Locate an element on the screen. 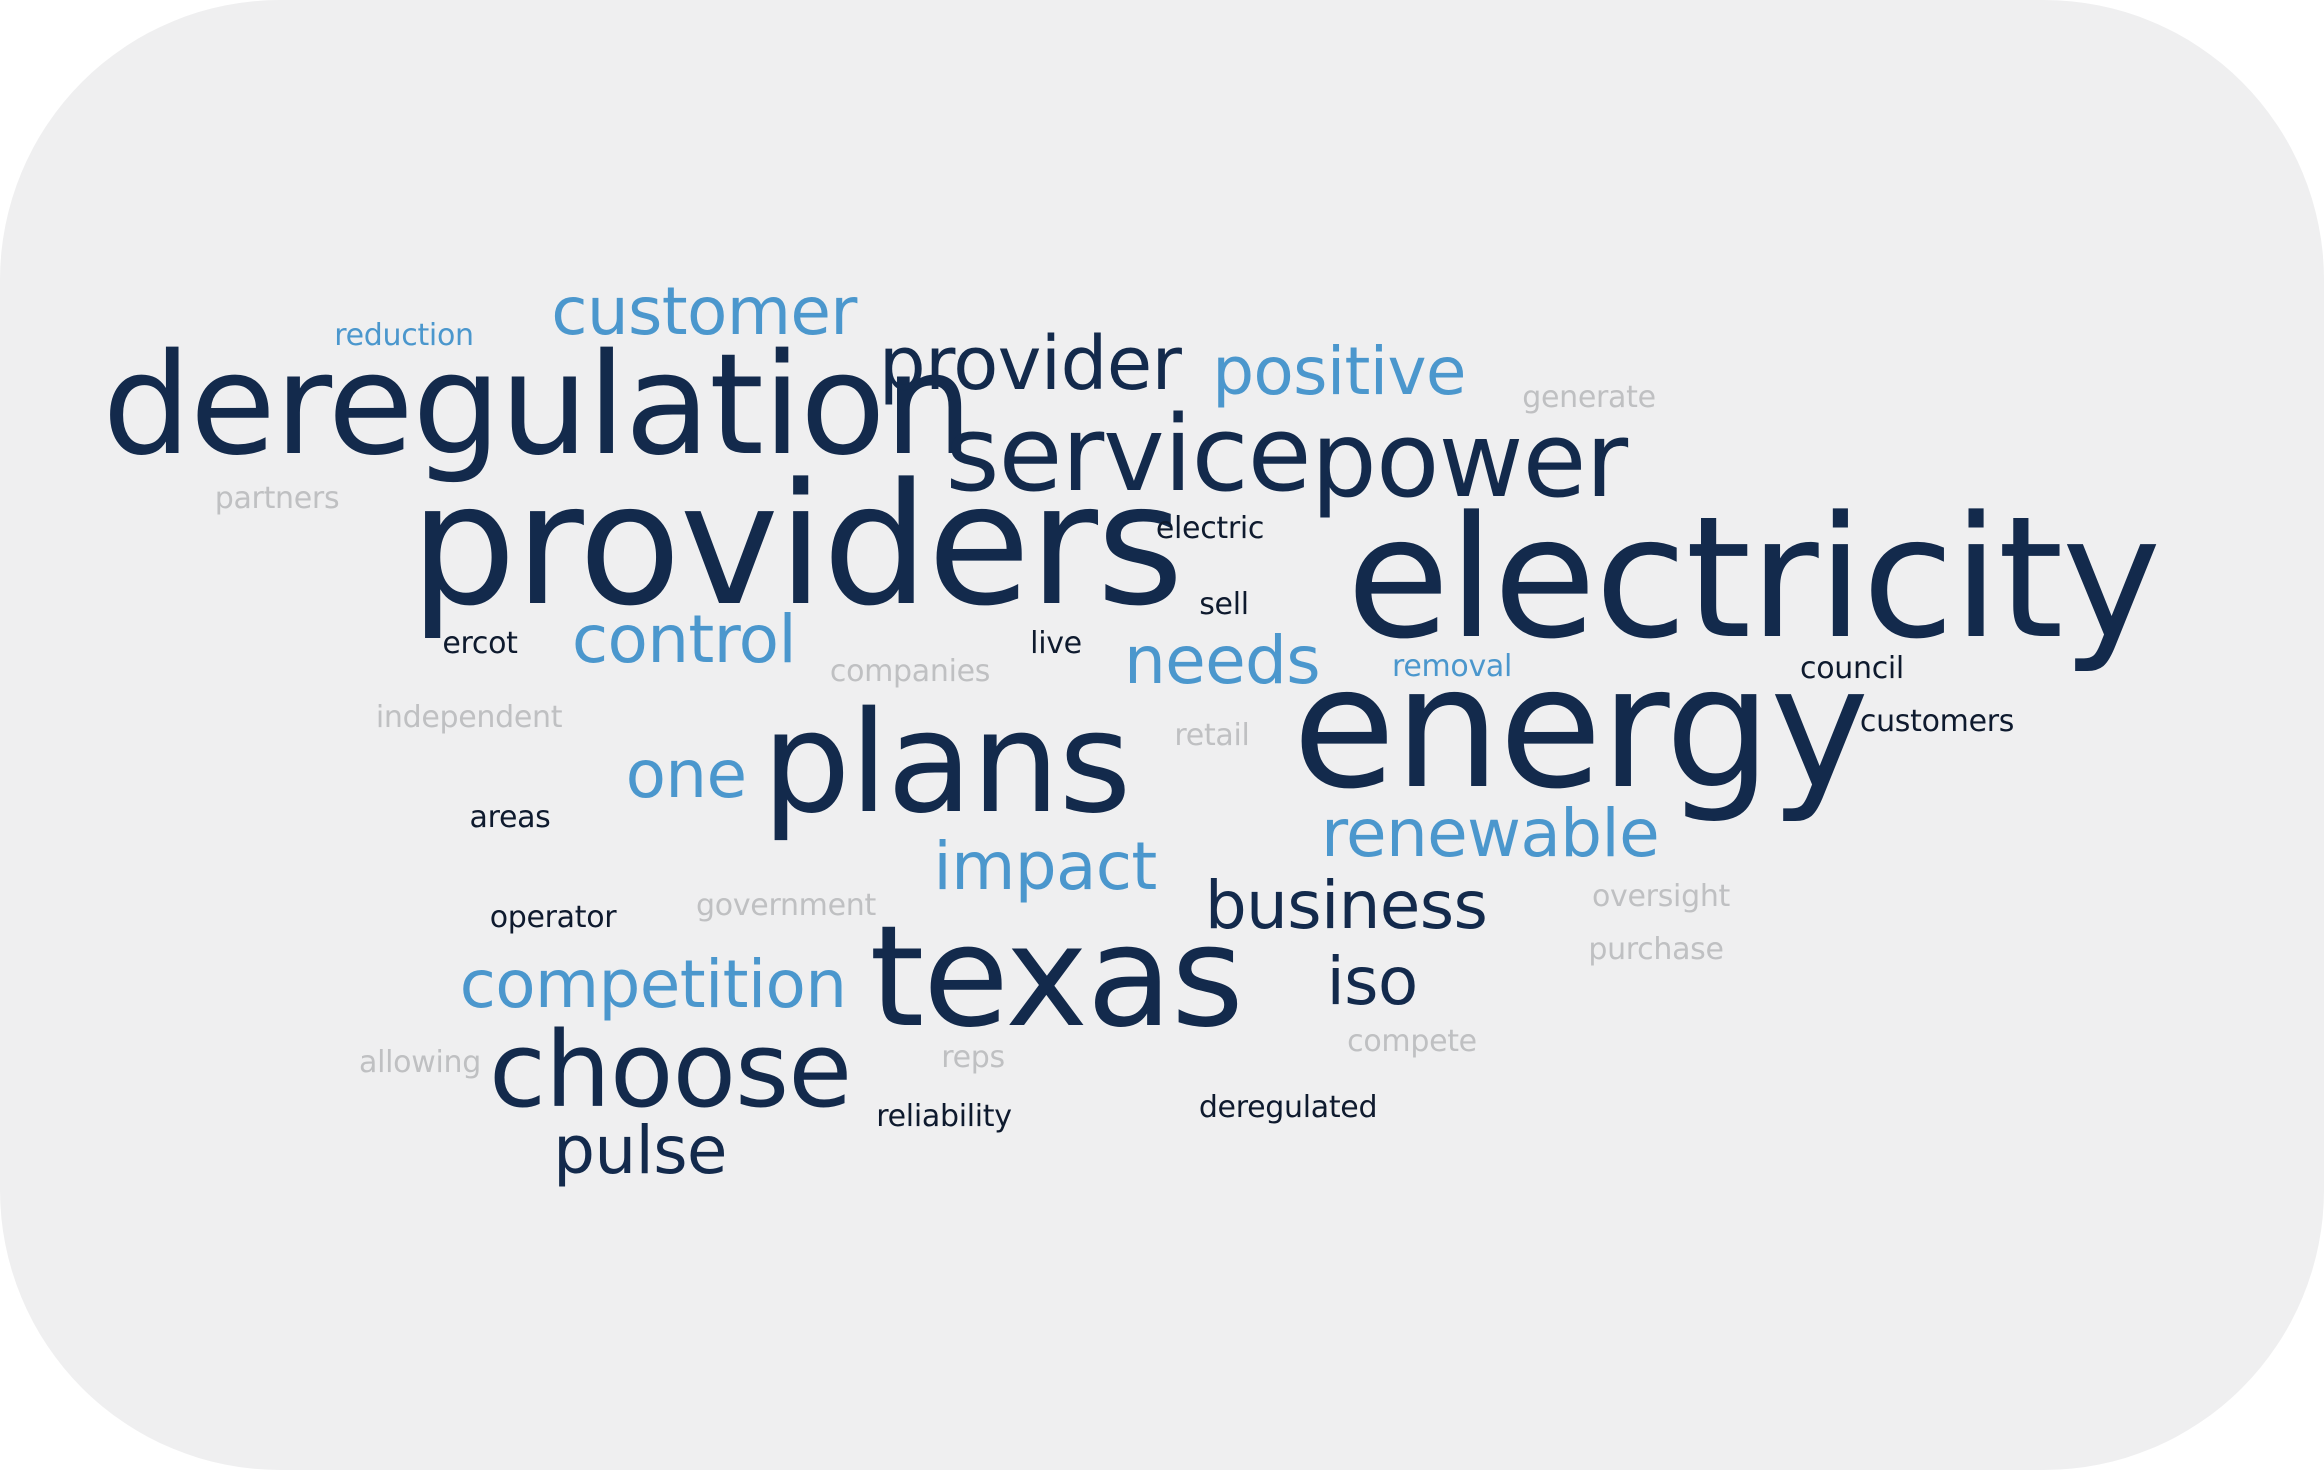  word-energy: energy is located at coordinates (1580, 728).